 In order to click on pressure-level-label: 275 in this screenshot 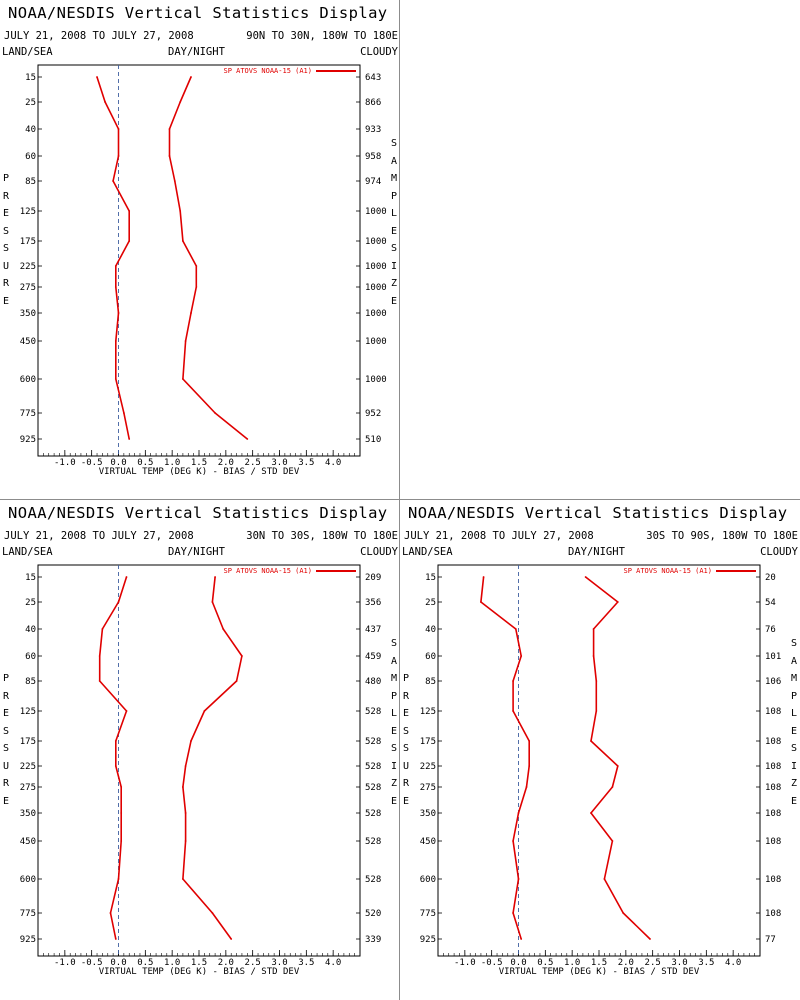, I will do `click(28, 788)`.